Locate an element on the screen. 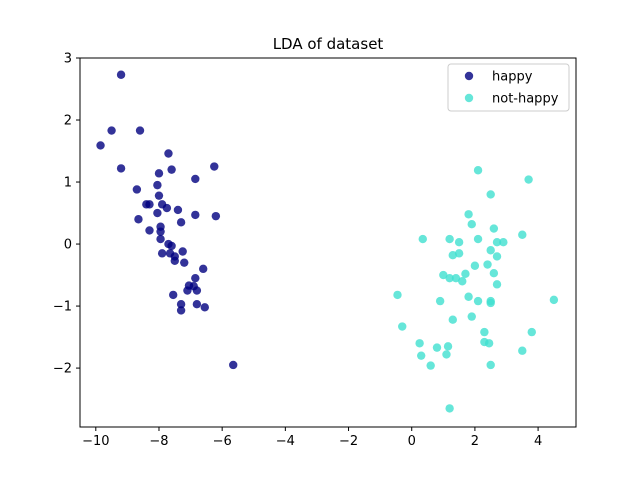  x-axis-ticks: −10 −8 −6 −4 −2 0 2 4 is located at coordinates (312, 438).